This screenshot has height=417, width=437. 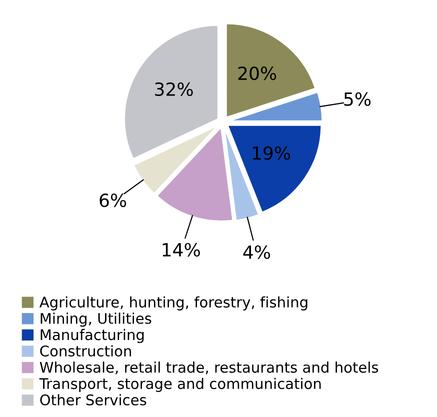 I want to click on data-label: 32%, so click(x=174, y=89).